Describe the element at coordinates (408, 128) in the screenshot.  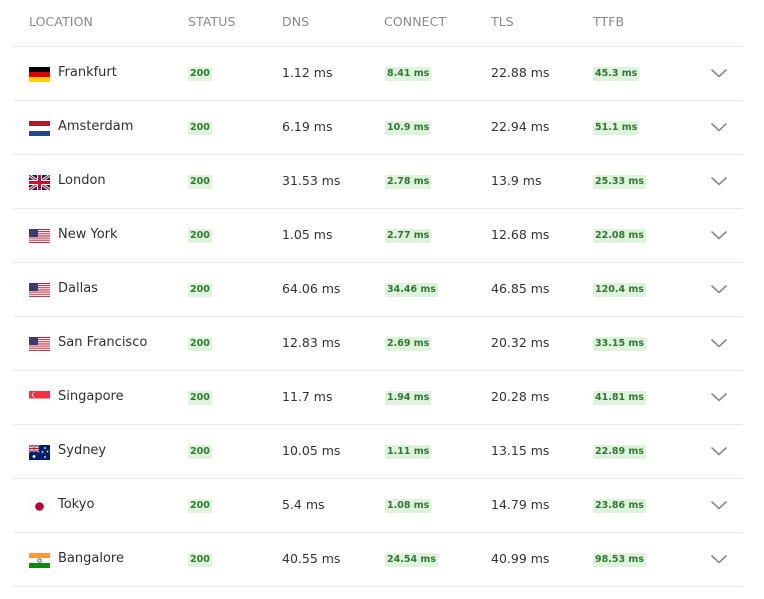
I see `connect-badge: 10.9 ms` at that location.